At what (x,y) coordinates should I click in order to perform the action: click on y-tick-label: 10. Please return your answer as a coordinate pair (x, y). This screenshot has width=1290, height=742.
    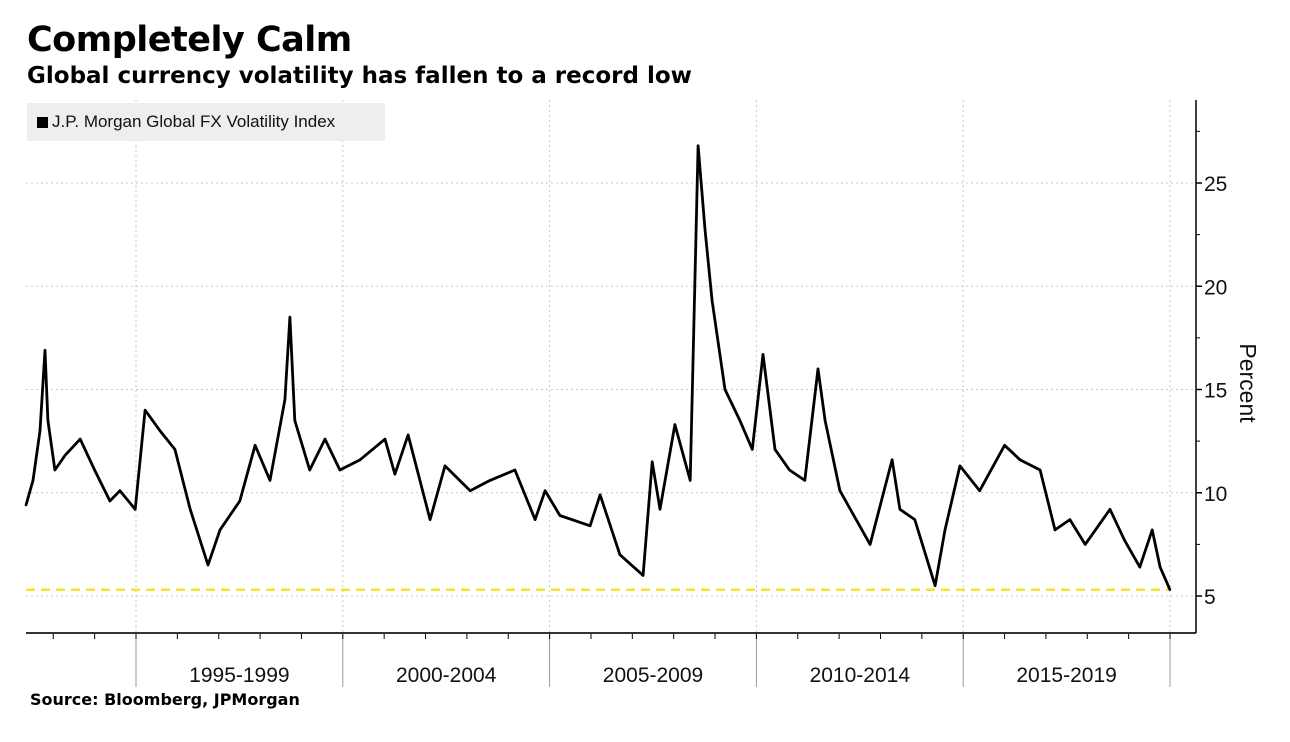
    Looking at the image, I should click on (1215, 494).